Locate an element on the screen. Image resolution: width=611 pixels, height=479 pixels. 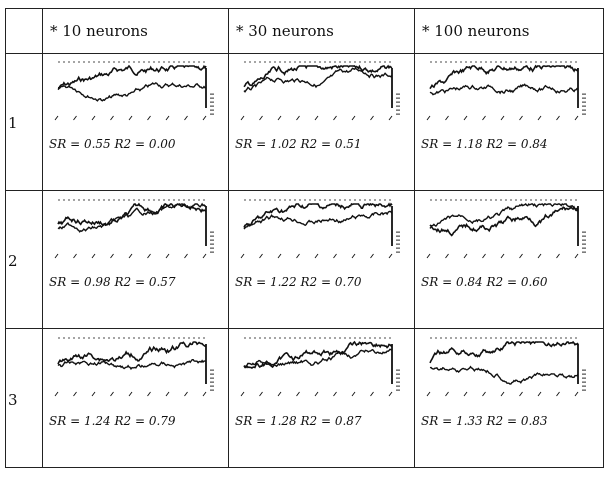
column-header-30: * 30 neurons is located at coordinates (285, 31).